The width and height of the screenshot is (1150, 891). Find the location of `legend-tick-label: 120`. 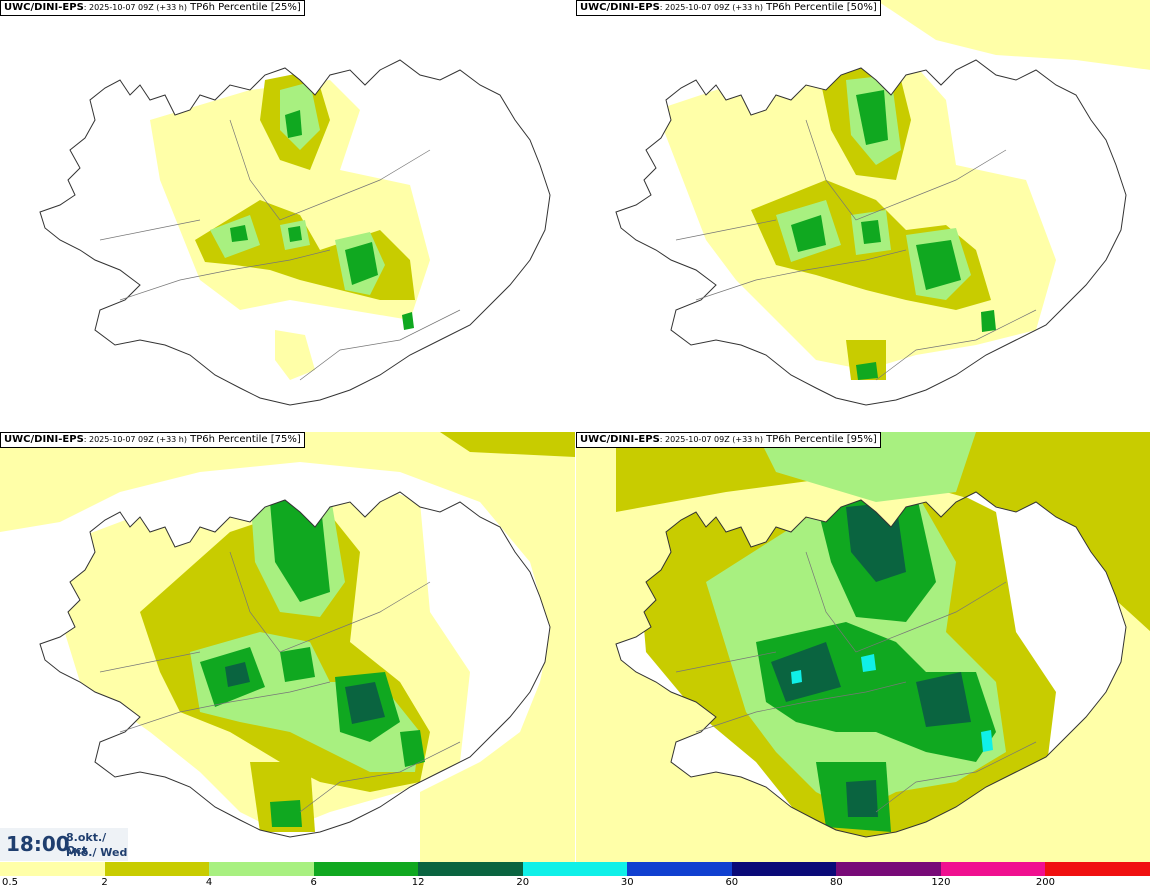

legend-tick-label: 120 is located at coordinates (941, 882).